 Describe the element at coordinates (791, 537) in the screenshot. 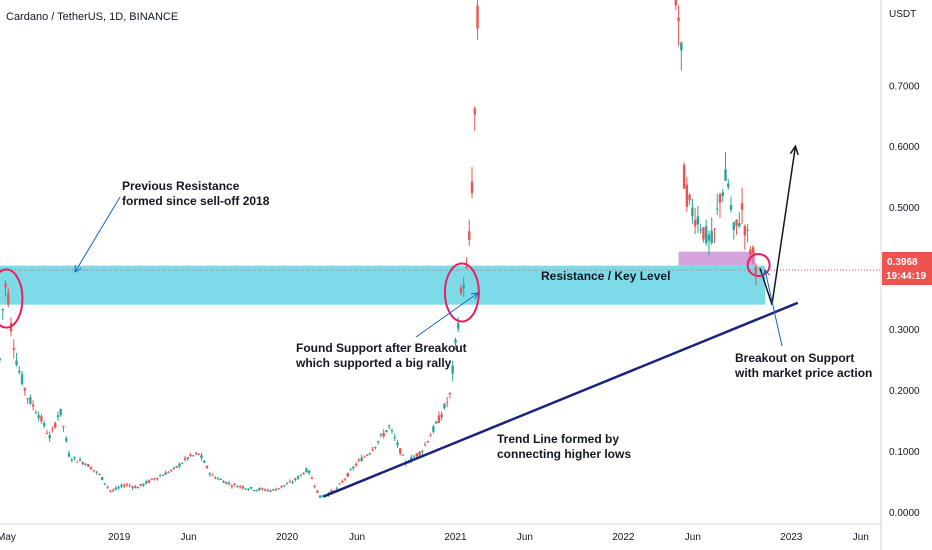

I see `x-tick-label: 2023` at that location.